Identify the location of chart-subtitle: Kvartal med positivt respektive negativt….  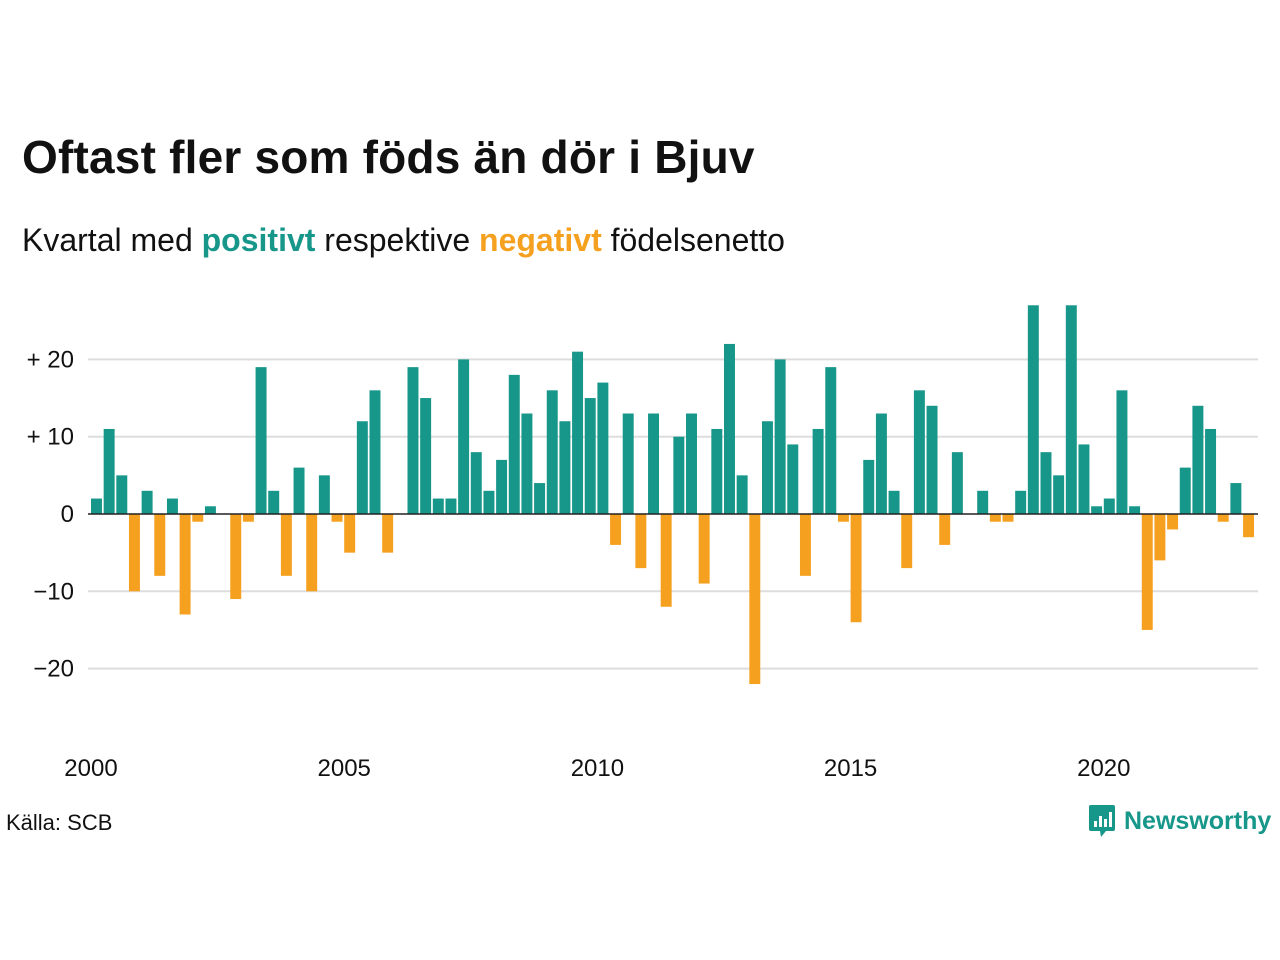
(403, 240).